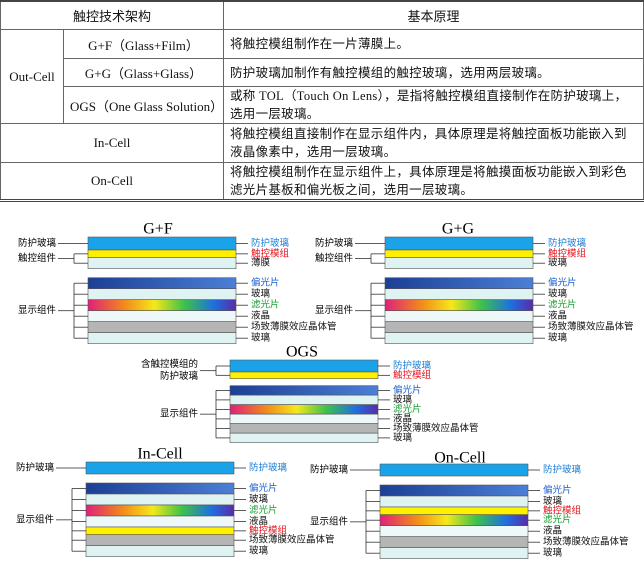 Image resolution: width=644 pixels, height=569 pixels. Describe the element at coordinates (169, 364) in the screenshot. I see `component-label: 含触控模组的` at that location.